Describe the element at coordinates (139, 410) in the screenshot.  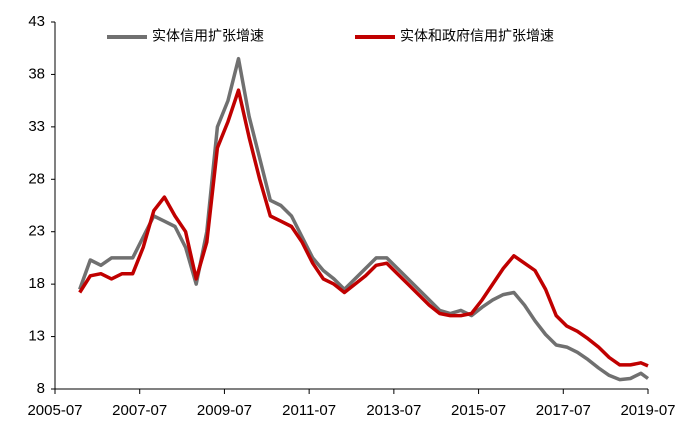
I see `x-tick-label: 2007-07` at that location.